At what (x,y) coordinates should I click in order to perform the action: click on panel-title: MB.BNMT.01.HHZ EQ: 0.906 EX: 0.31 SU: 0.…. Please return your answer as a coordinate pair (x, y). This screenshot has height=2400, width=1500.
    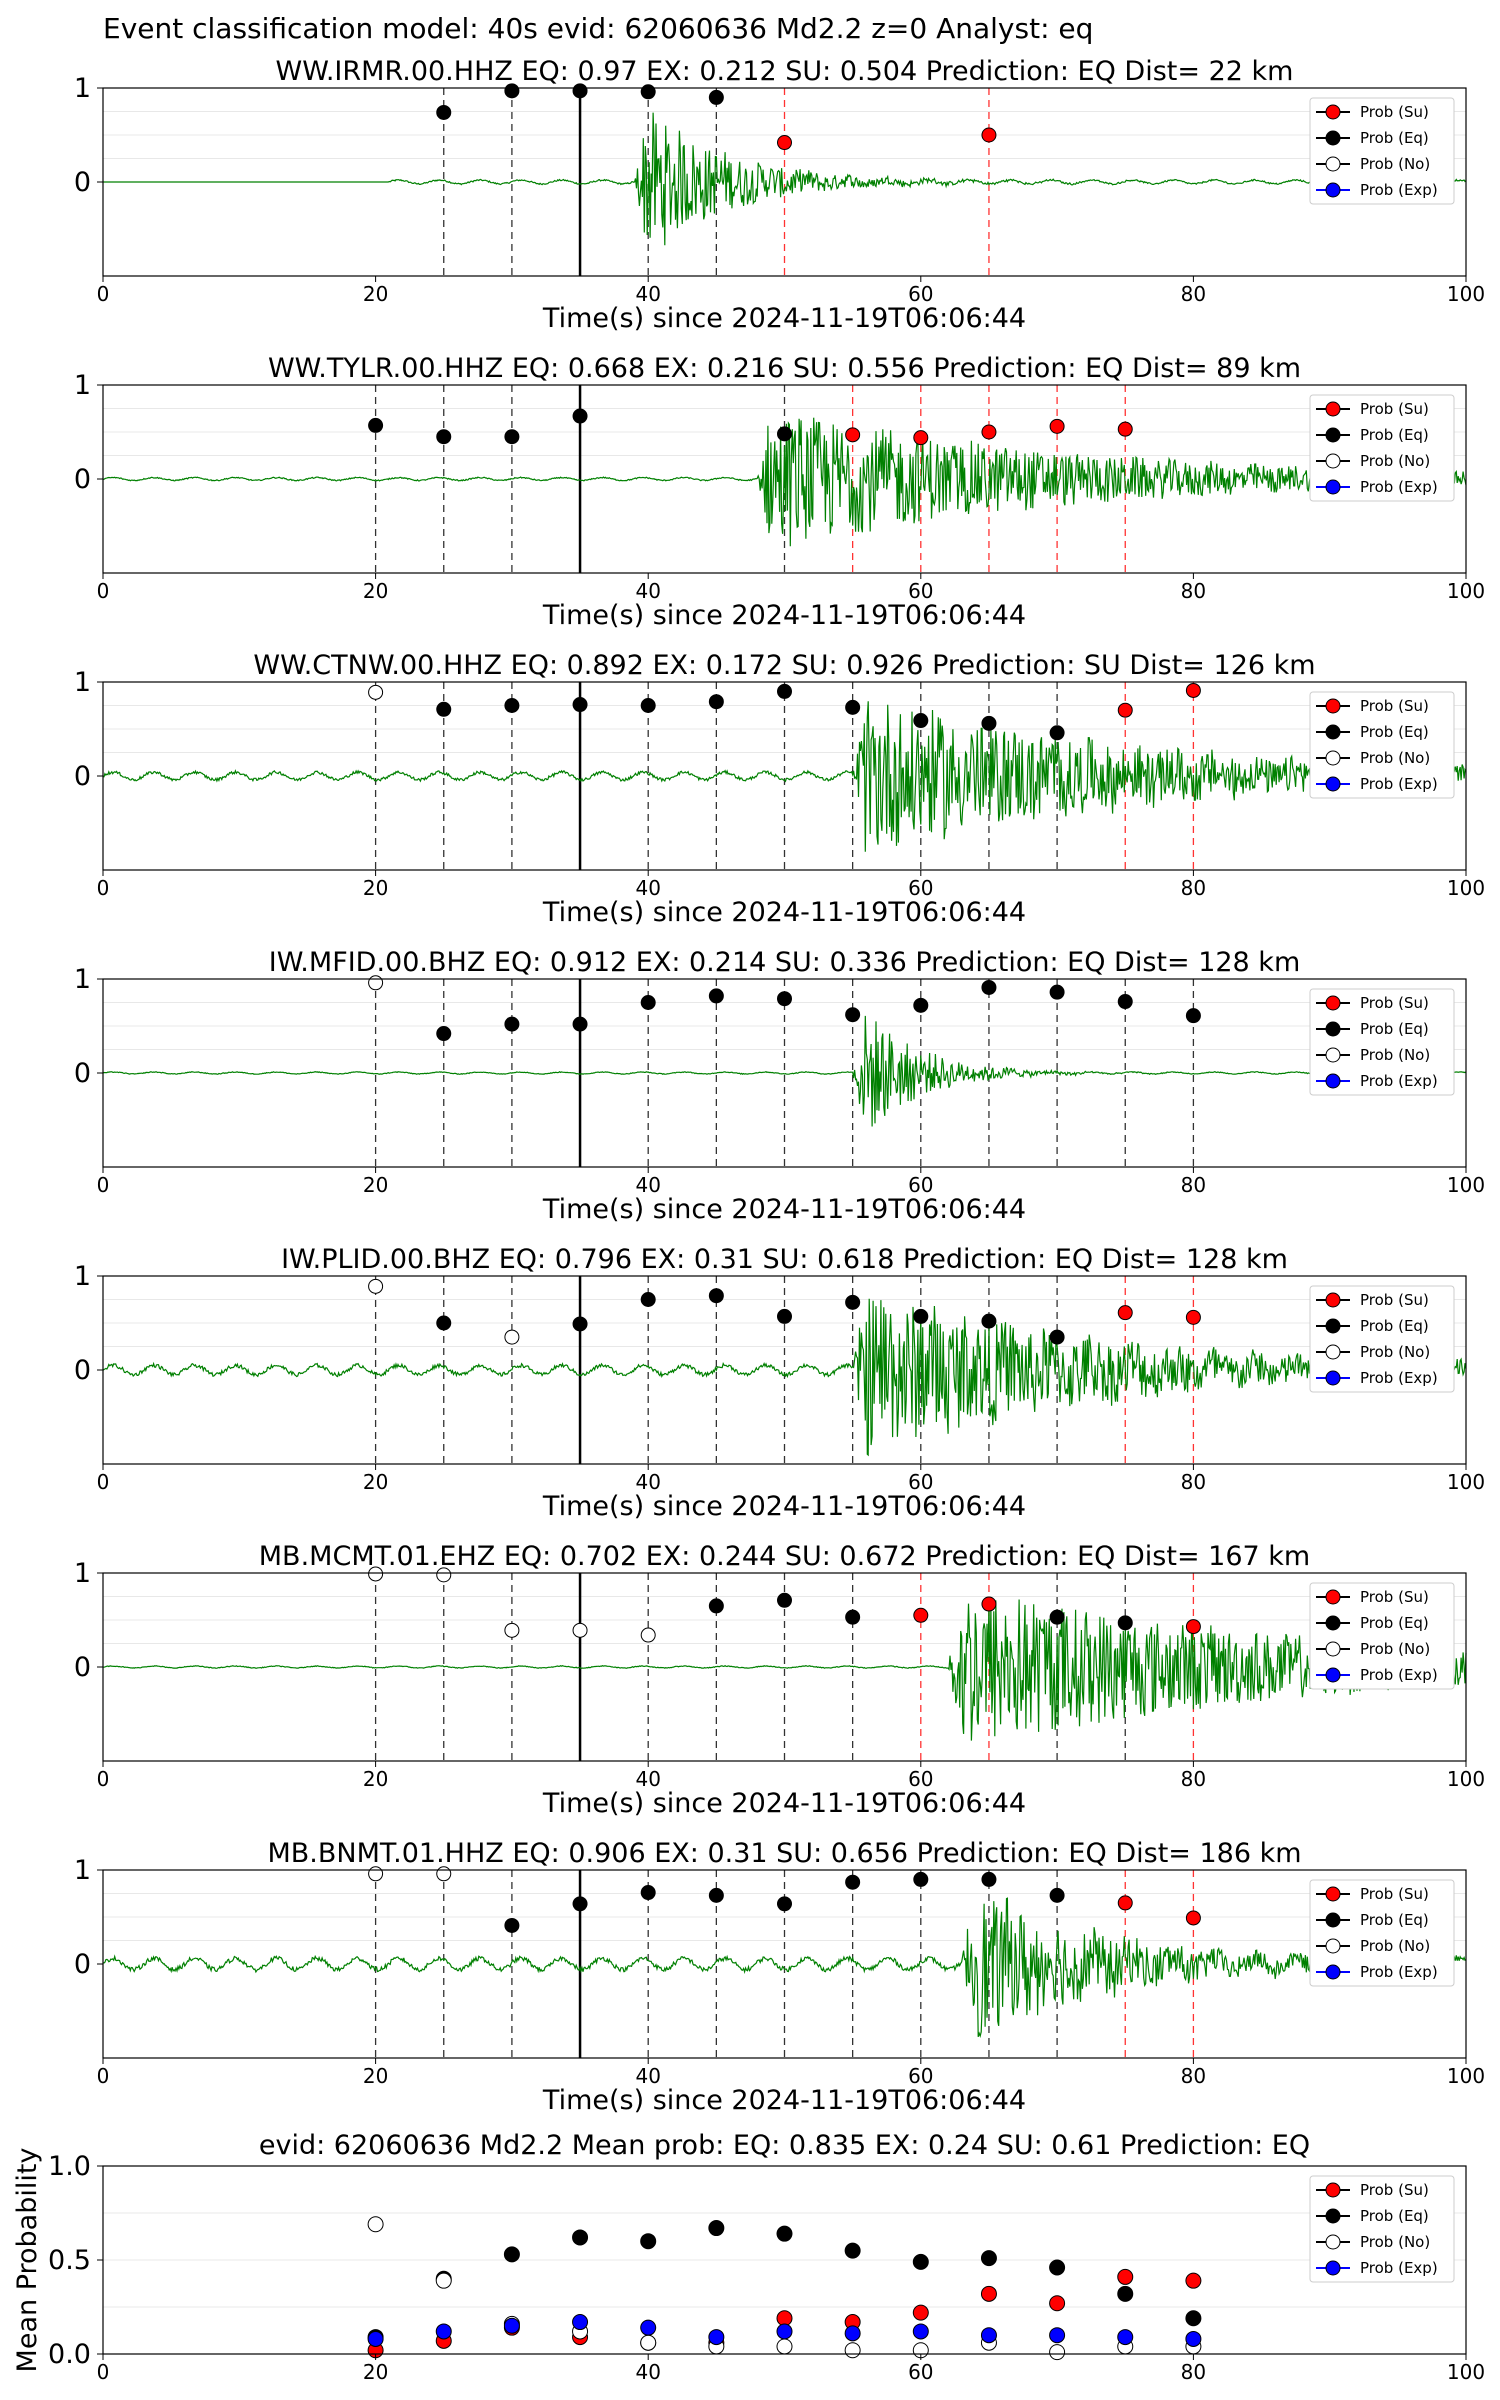
    Looking at the image, I should click on (784, 1853).